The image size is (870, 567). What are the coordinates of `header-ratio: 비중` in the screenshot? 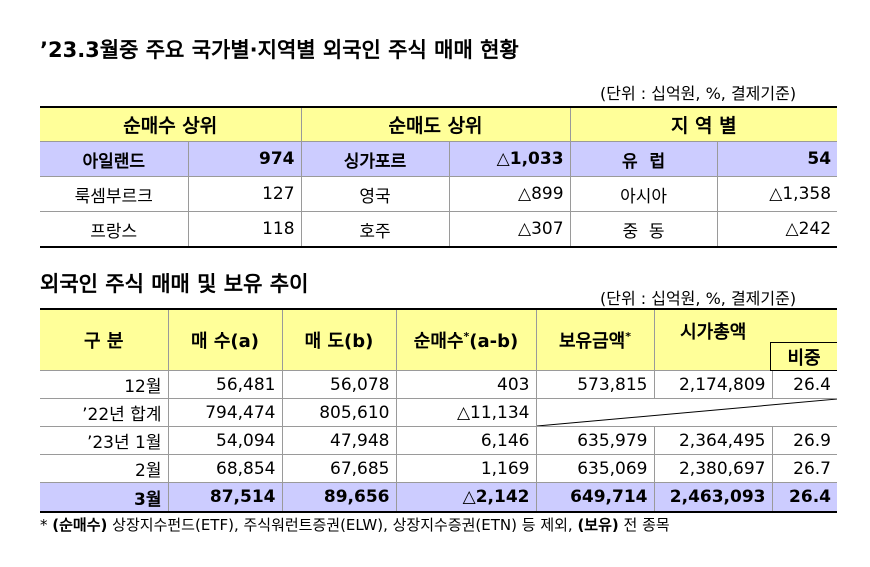 It's located at (803, 356).